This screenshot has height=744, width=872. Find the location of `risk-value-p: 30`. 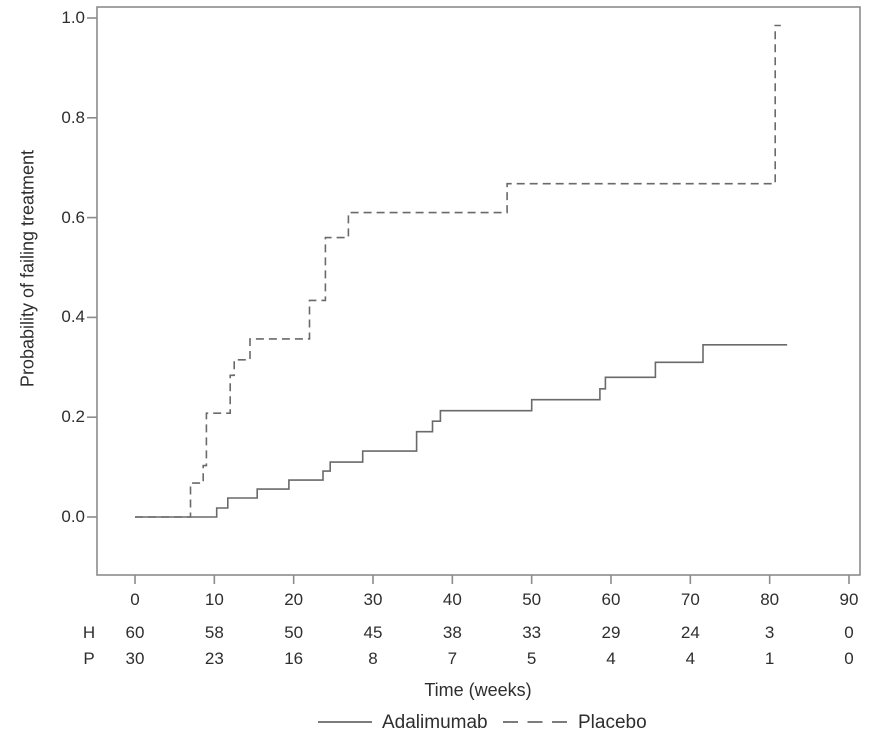

risk-value-p: 30 is located at coordinates (135, 658).